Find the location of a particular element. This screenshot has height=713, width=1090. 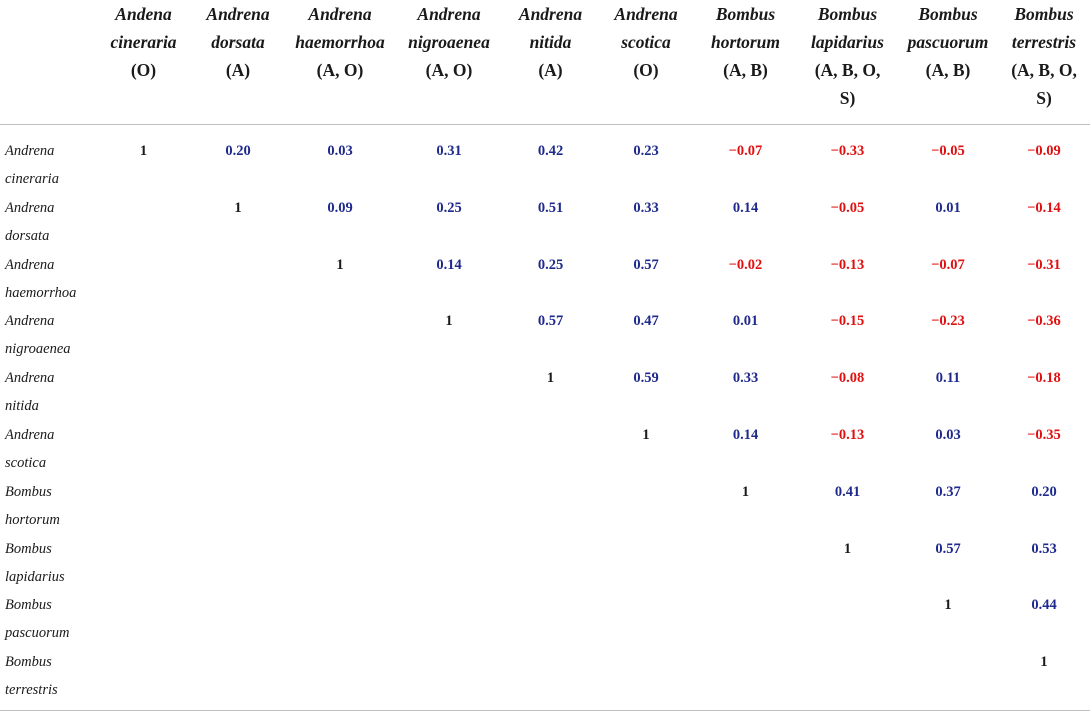

row-header: Andrena nitida is located at coordinates (48, 392).